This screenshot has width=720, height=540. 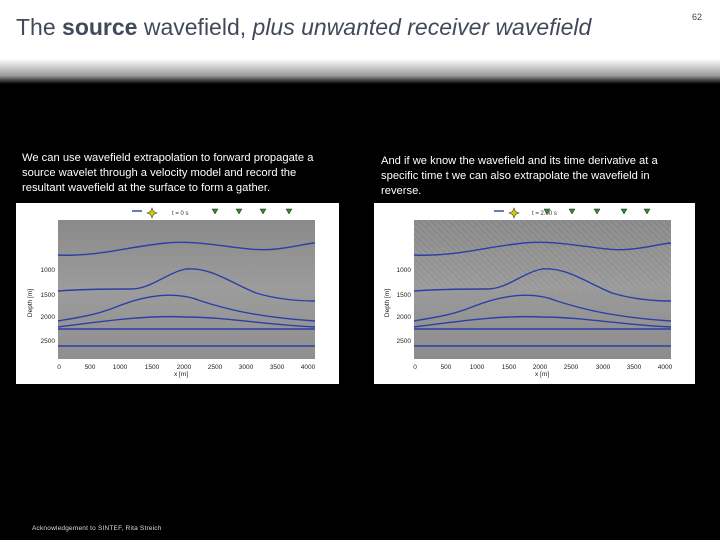 I want to click on time-label: t = 2.00 s, so click(x=544, y=214).